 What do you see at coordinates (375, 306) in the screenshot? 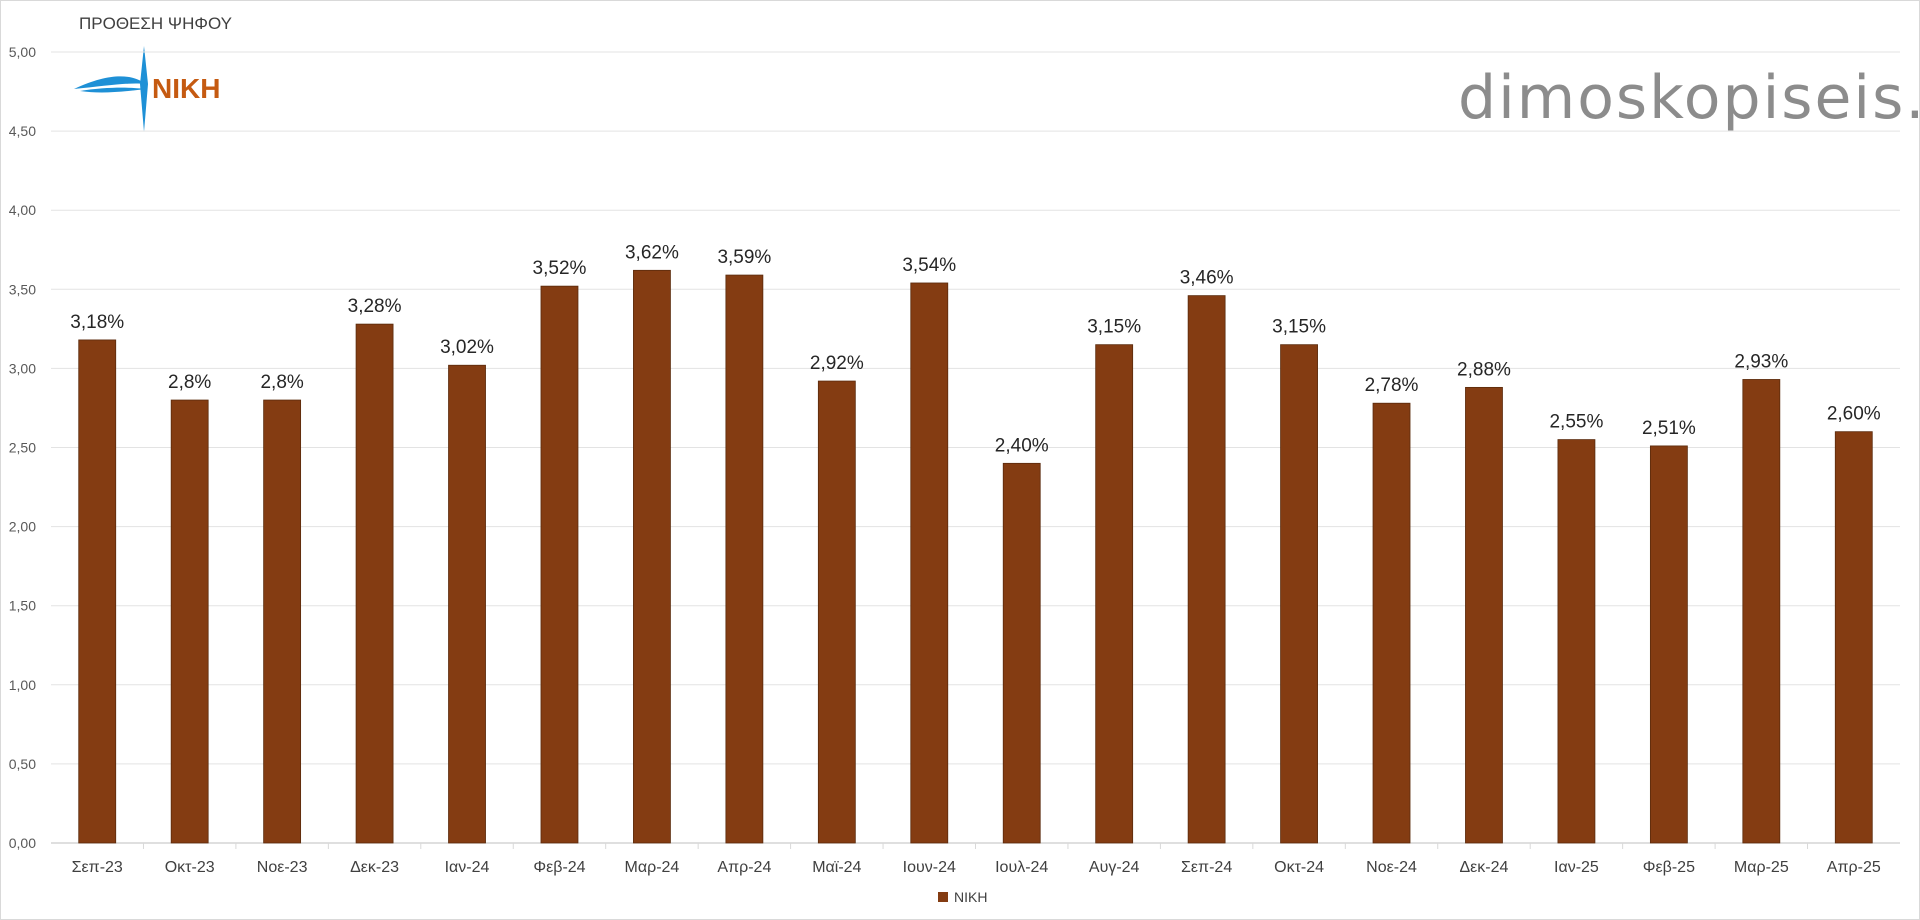
I see `data-label: 3,28%` at bounding box center [375, 306].